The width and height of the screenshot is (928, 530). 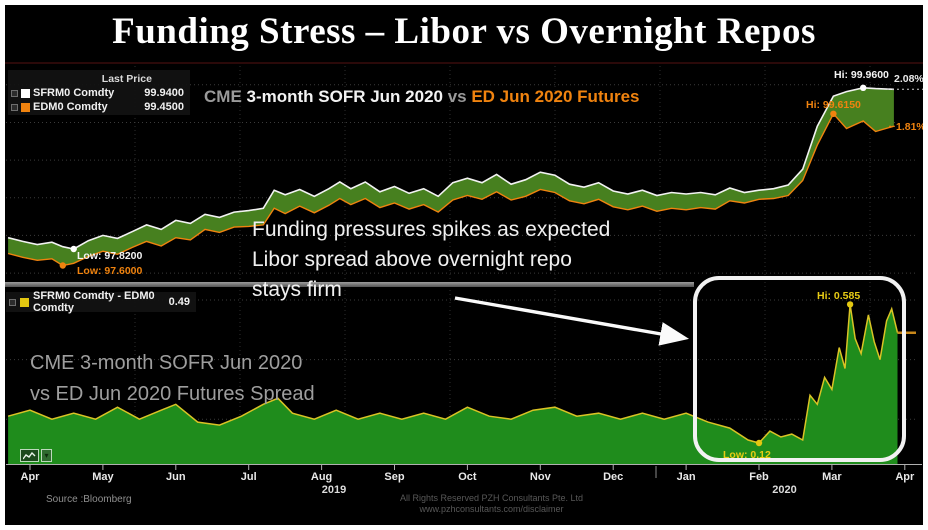 I want to click on spread-high-label: Hi: 0.585, so click(x=839, y=296).